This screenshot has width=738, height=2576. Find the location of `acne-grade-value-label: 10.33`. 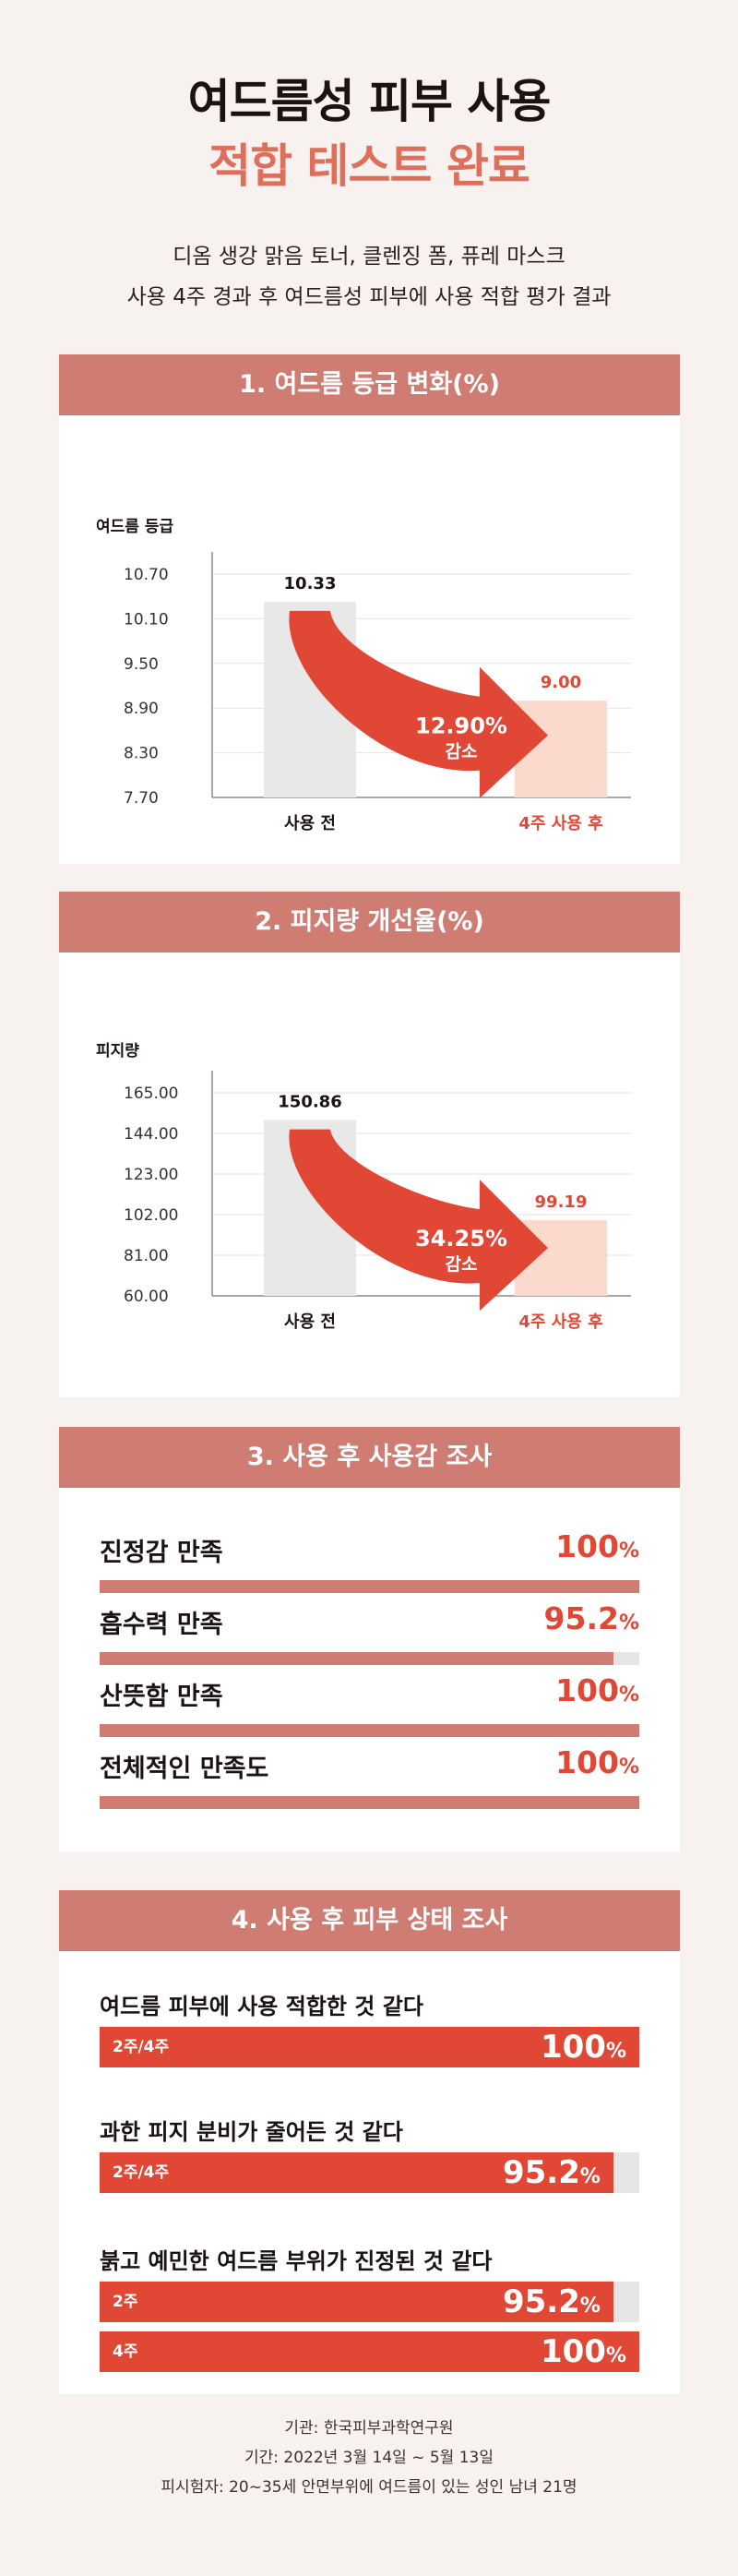

acne-grade-value-label: 10.33 is located at coordinates (310, 584).